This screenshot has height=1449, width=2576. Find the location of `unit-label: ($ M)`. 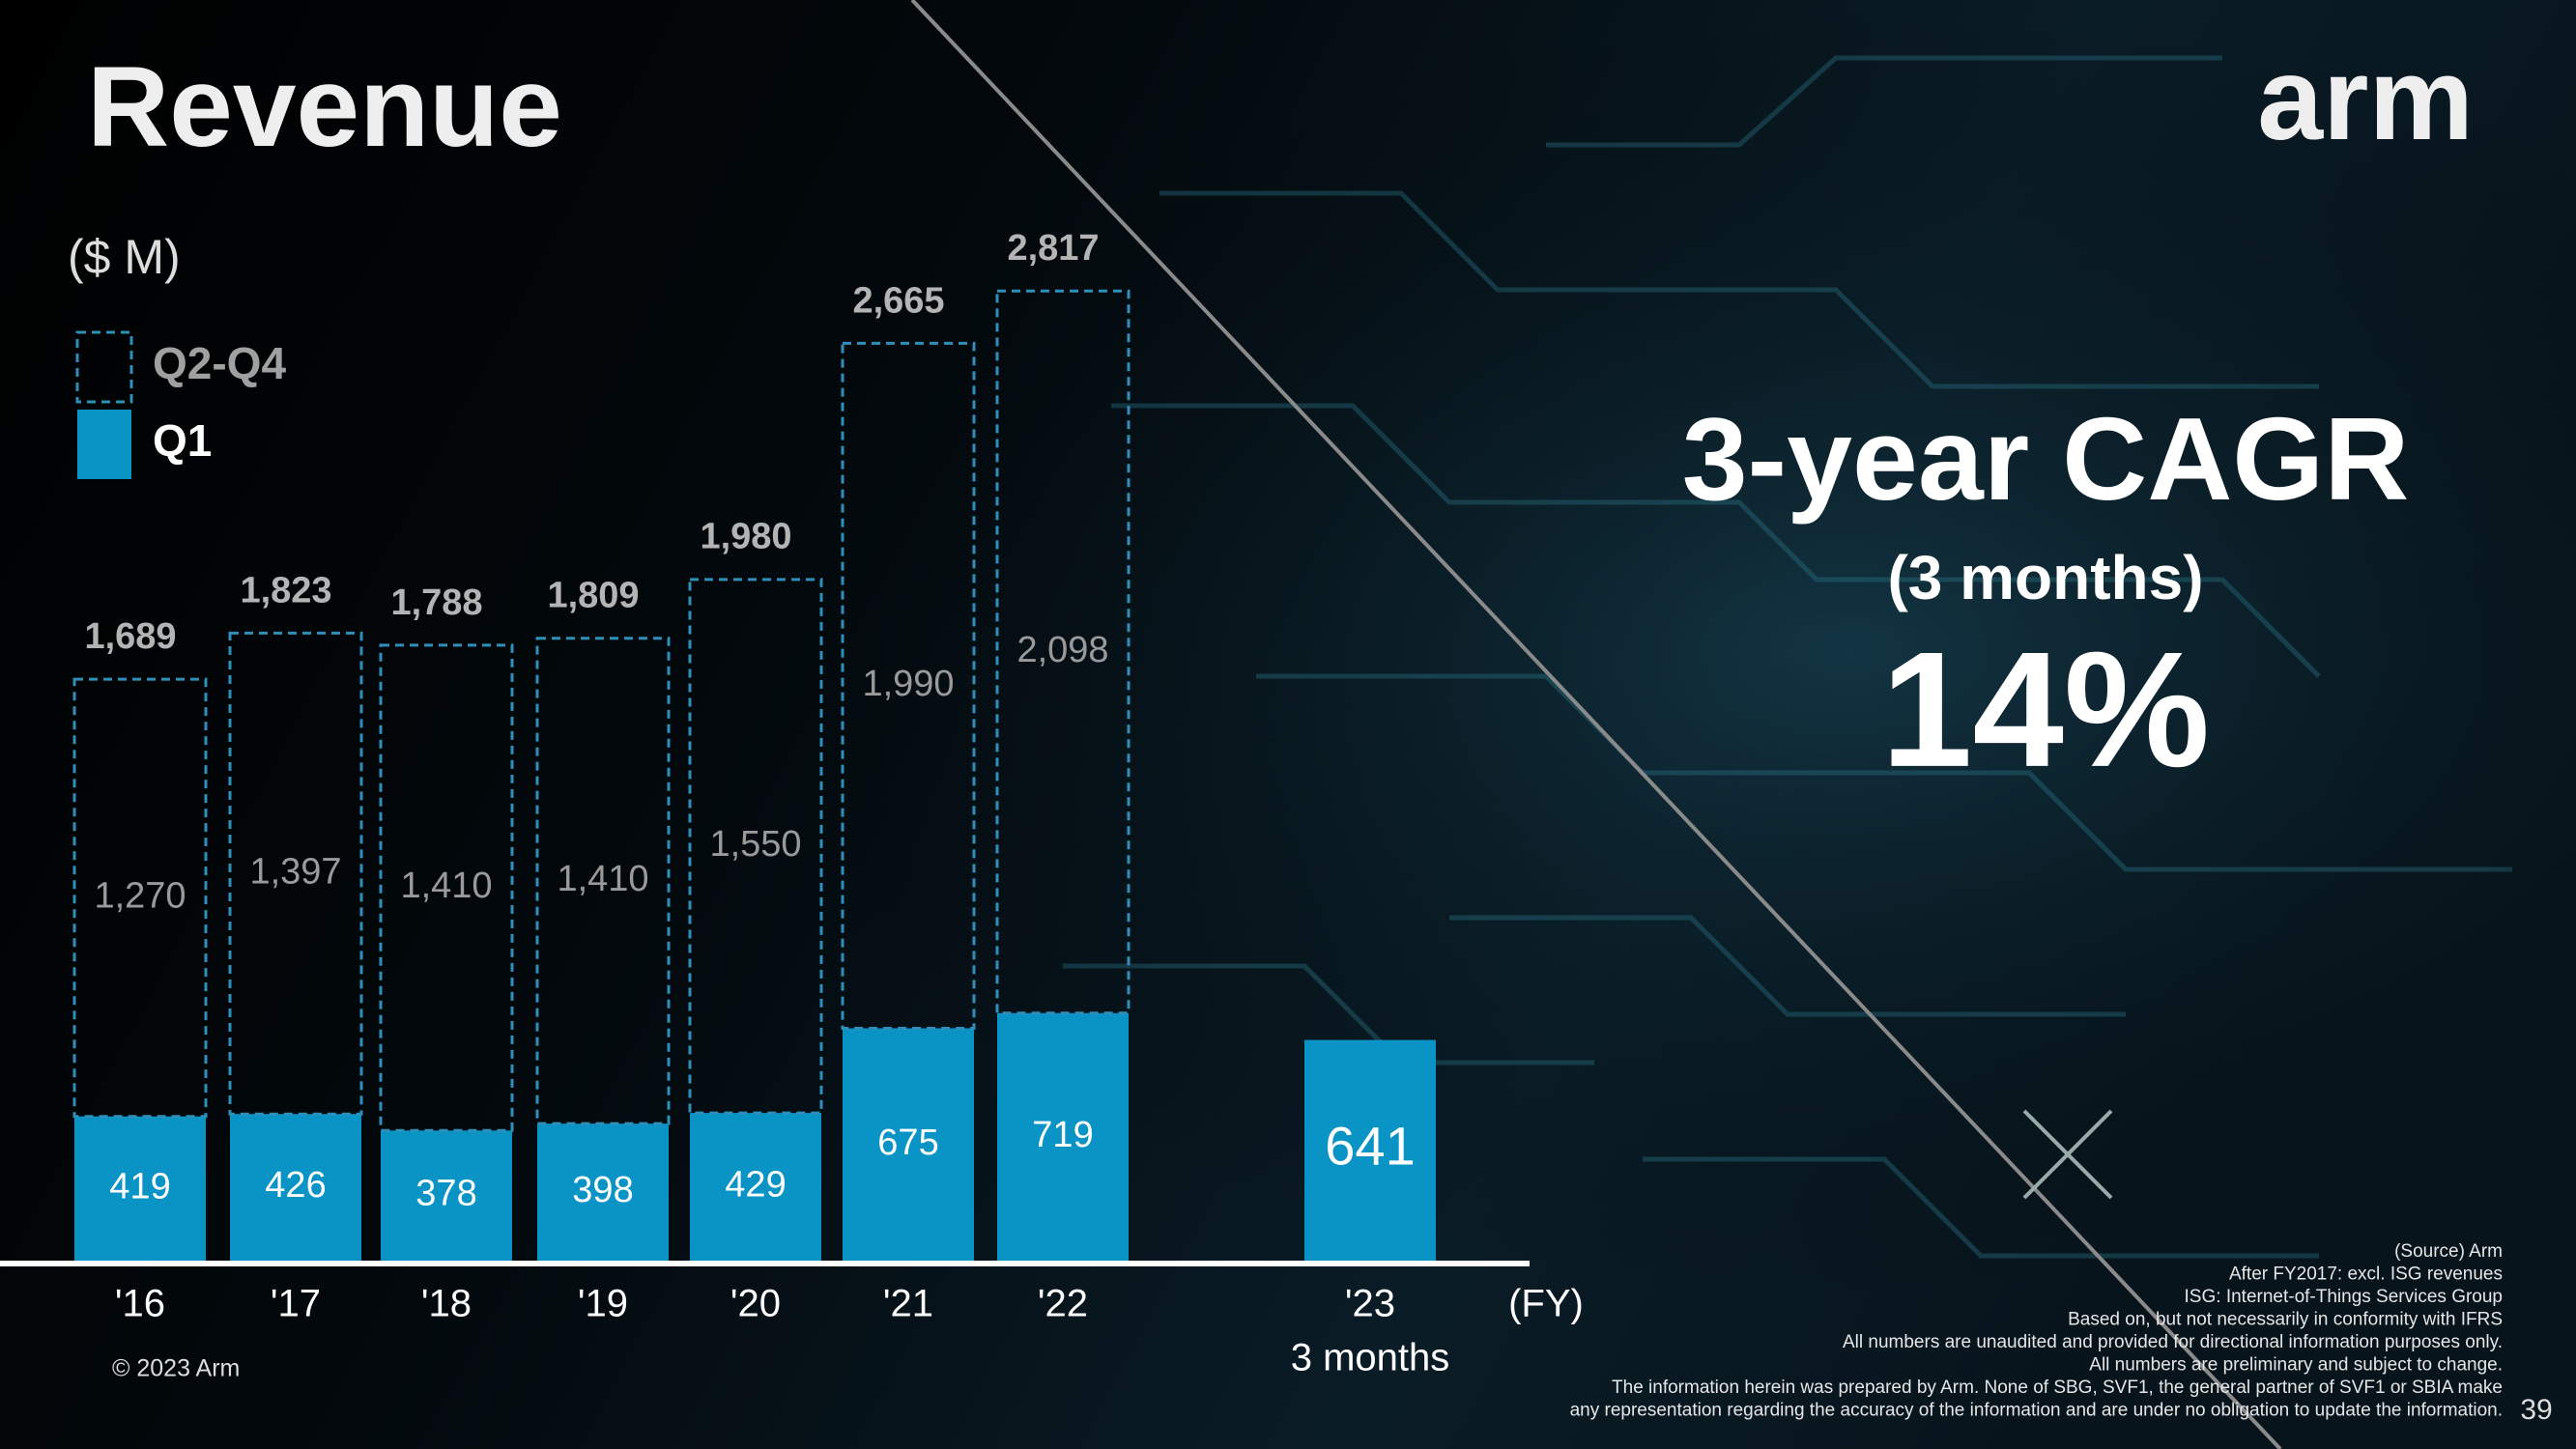

unit-label: ($ M) is located at coordinates (125, 257).